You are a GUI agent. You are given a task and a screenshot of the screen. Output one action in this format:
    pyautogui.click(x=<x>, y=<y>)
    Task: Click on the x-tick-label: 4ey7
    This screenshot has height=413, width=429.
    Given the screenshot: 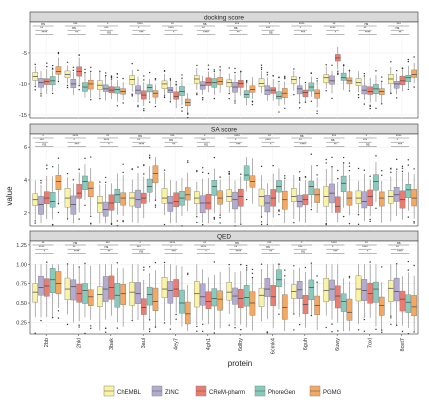 What is the action you would take?
    pyautogui.click(x=177, y=344)
    